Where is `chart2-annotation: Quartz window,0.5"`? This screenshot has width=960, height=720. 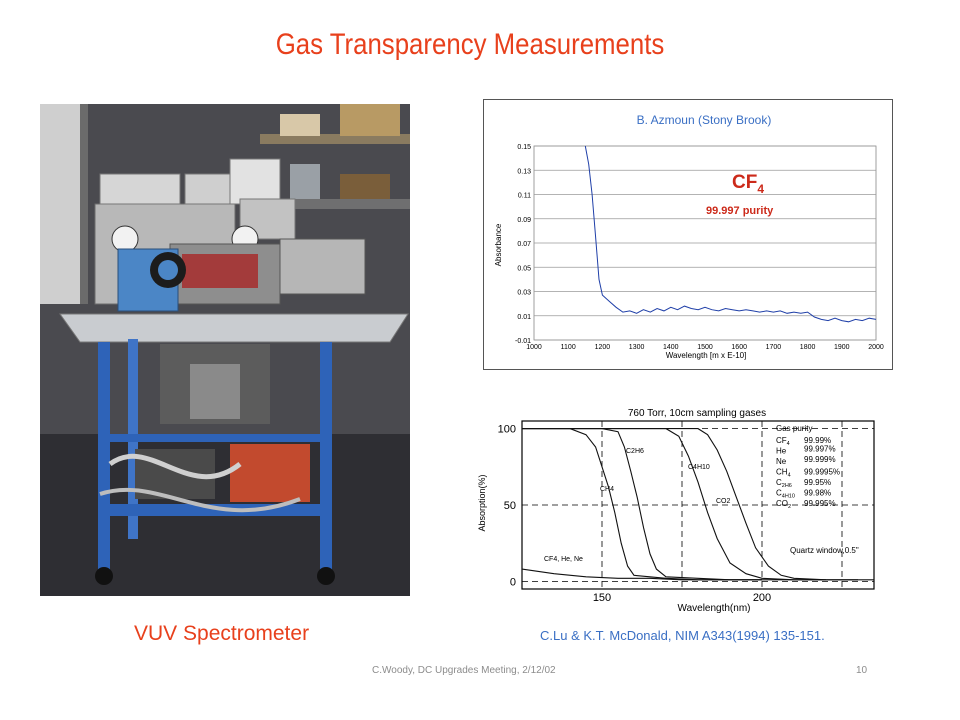
chart2-annotation: Quartz window,0.5" is located at coordinates (824, 550).